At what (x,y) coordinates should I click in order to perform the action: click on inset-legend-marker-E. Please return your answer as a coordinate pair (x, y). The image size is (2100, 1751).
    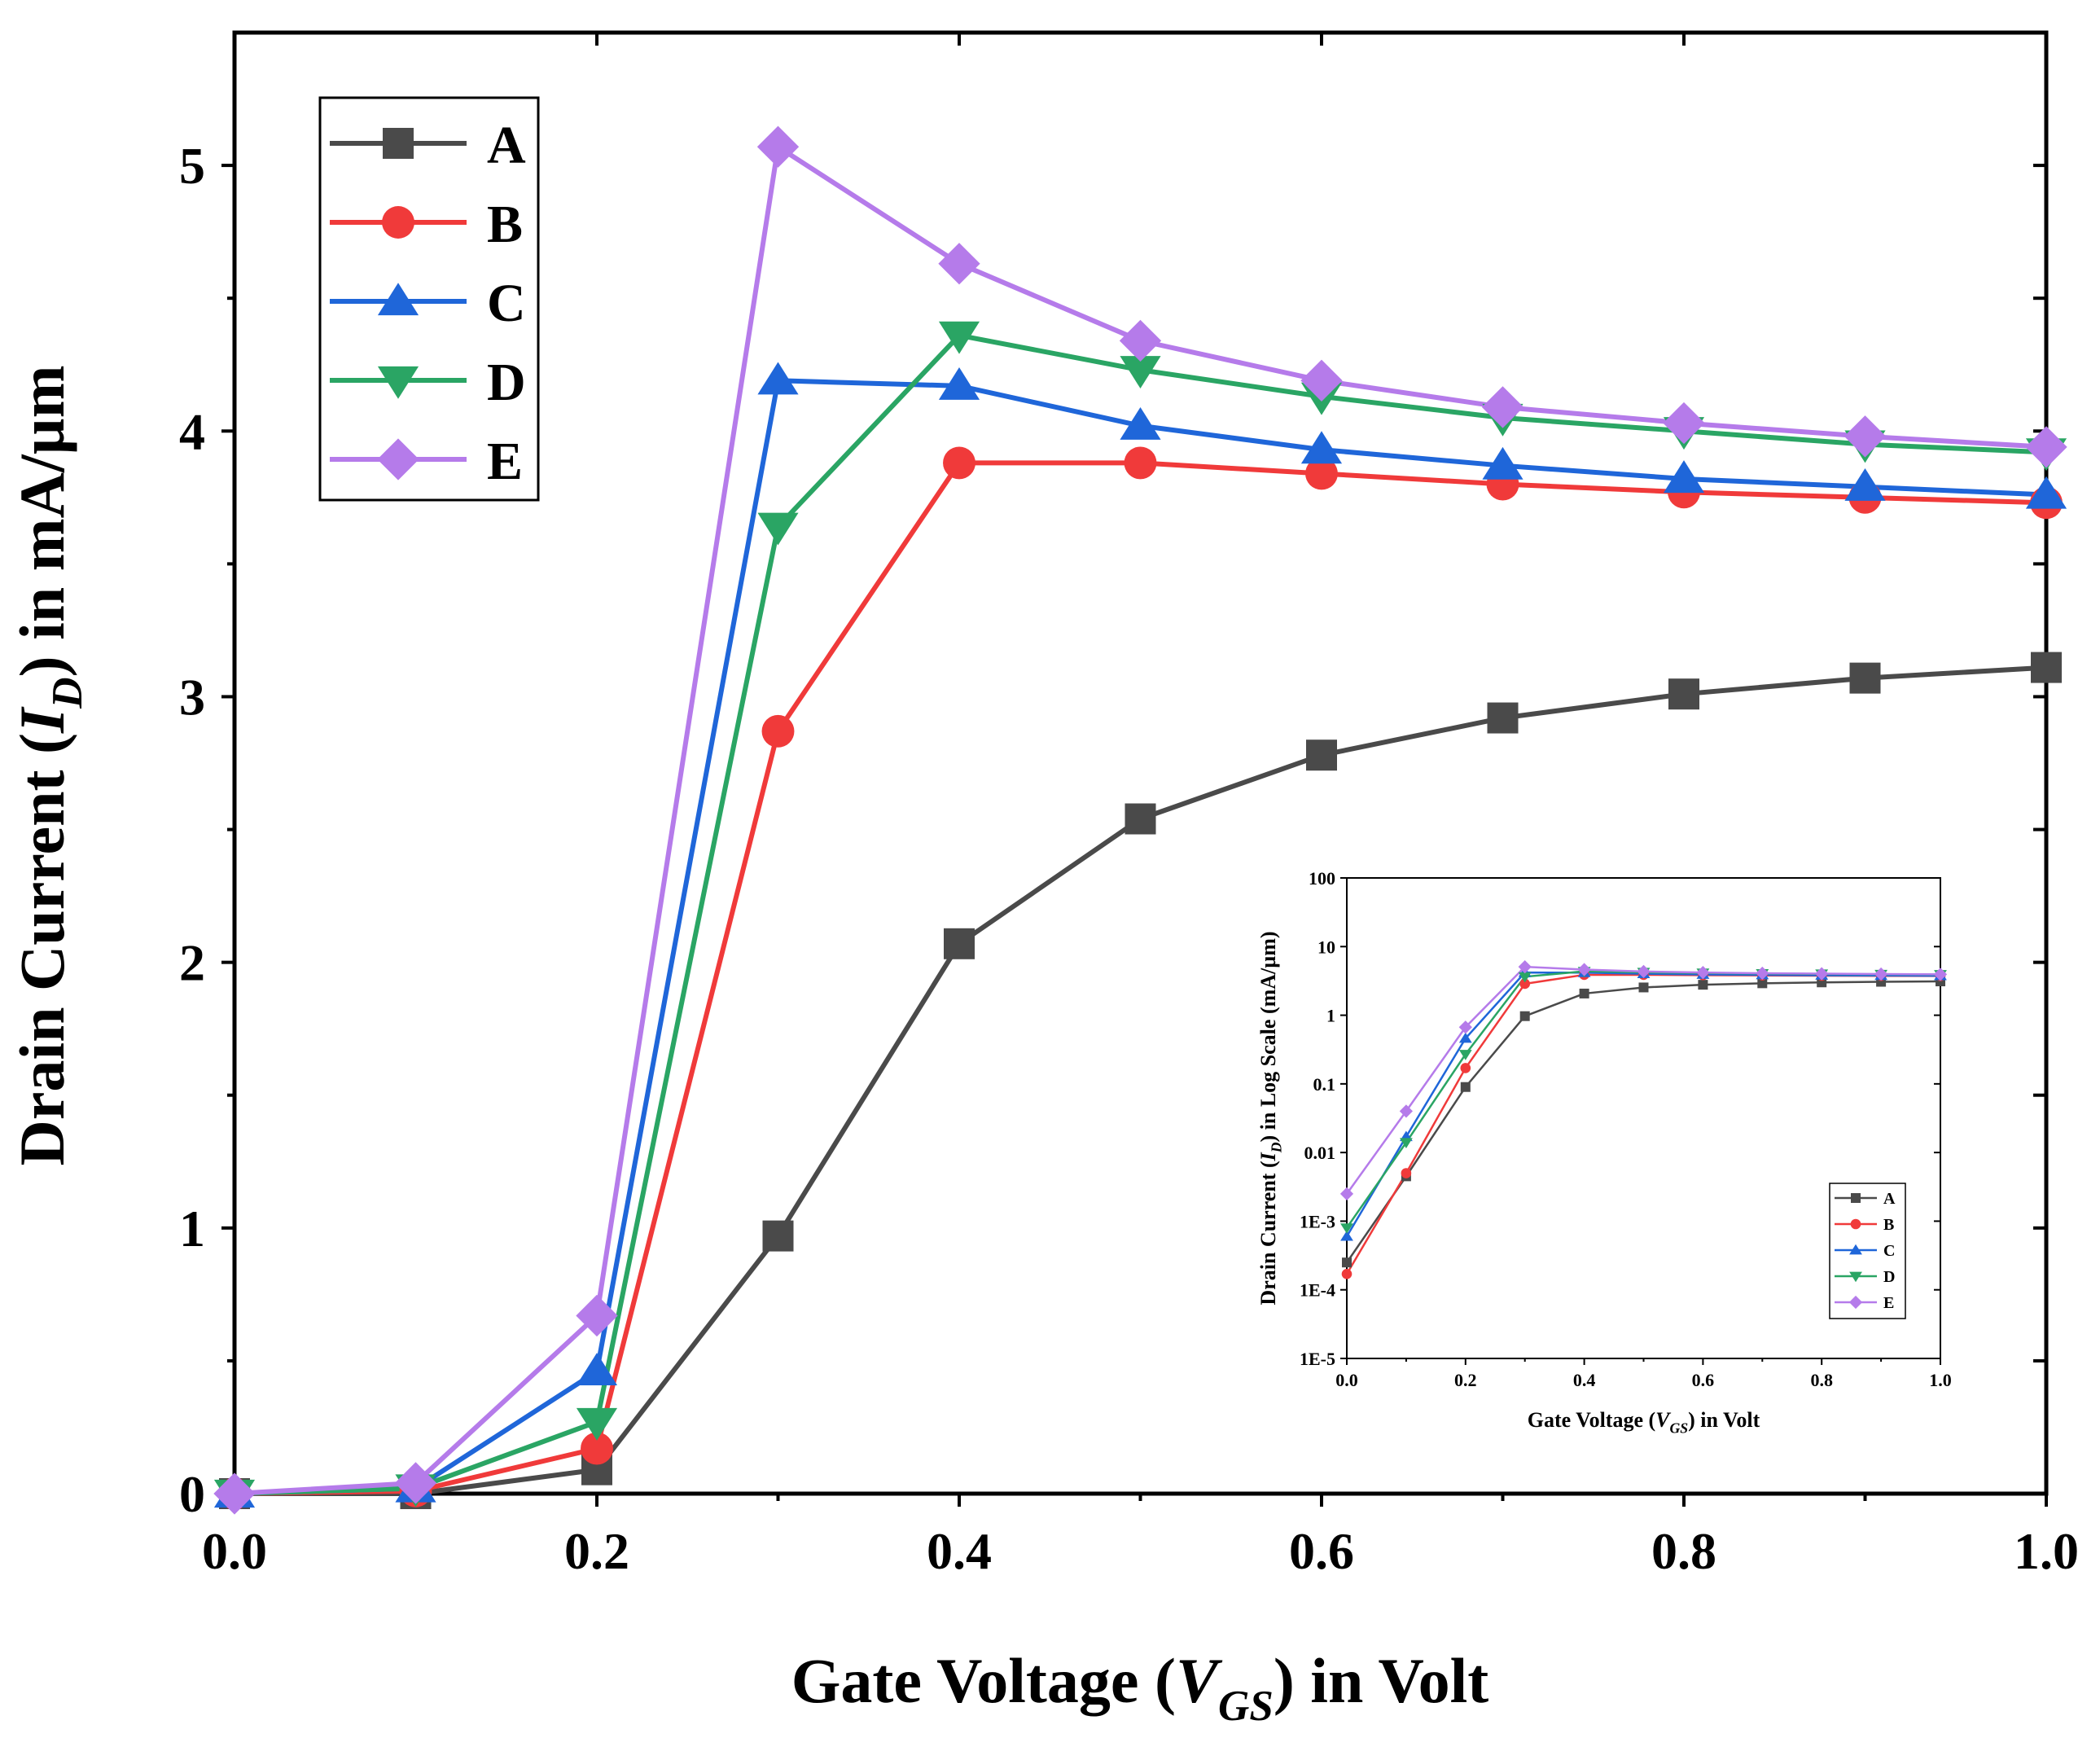
    Looking at the image, I should click on (1855, 1302).